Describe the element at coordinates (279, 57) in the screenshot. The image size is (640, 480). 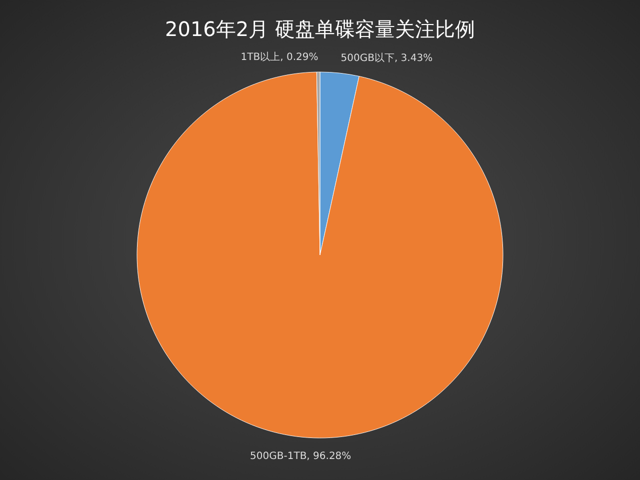
I see `slice-label: 1TB以上, 0.29%` at that location.